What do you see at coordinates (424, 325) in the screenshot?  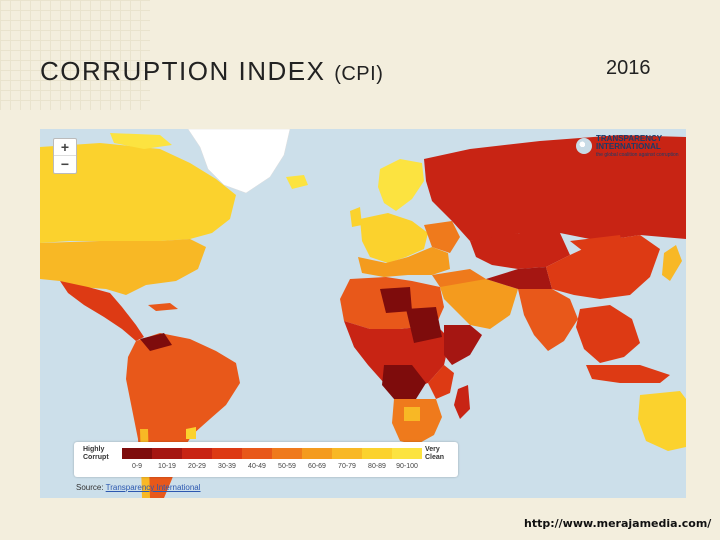 I see `sudan-region` at bounding box center [424, 325].